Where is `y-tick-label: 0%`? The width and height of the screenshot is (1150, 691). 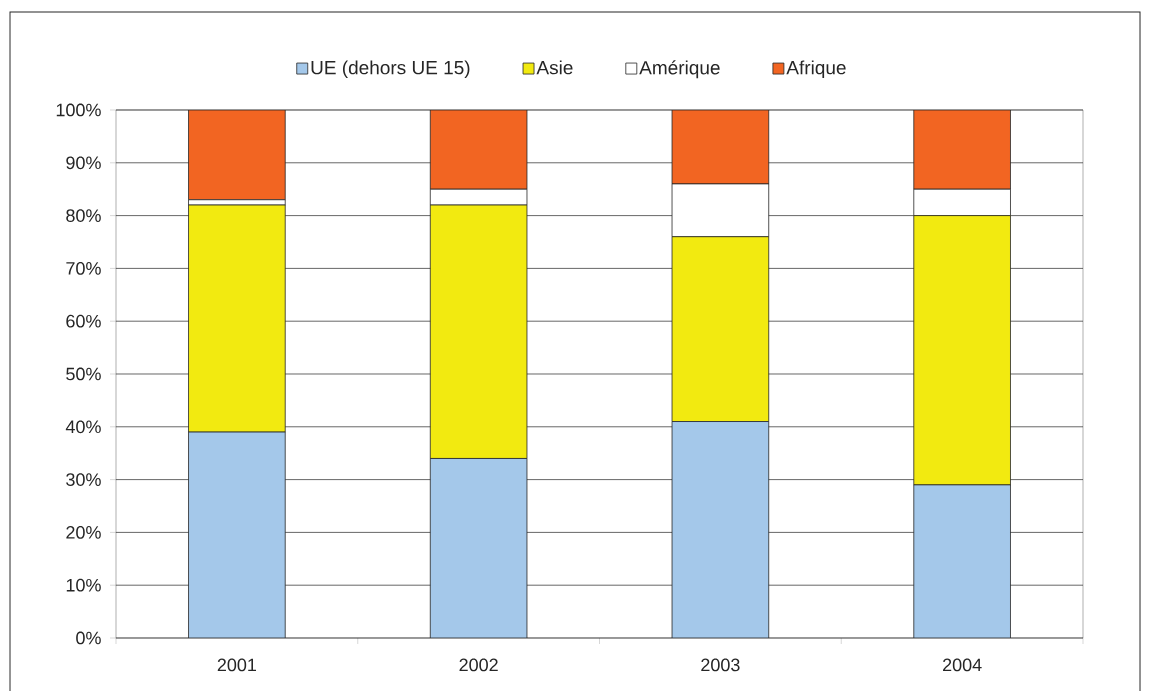 y-tick-label: 0% is located at coordinates (88, 638).